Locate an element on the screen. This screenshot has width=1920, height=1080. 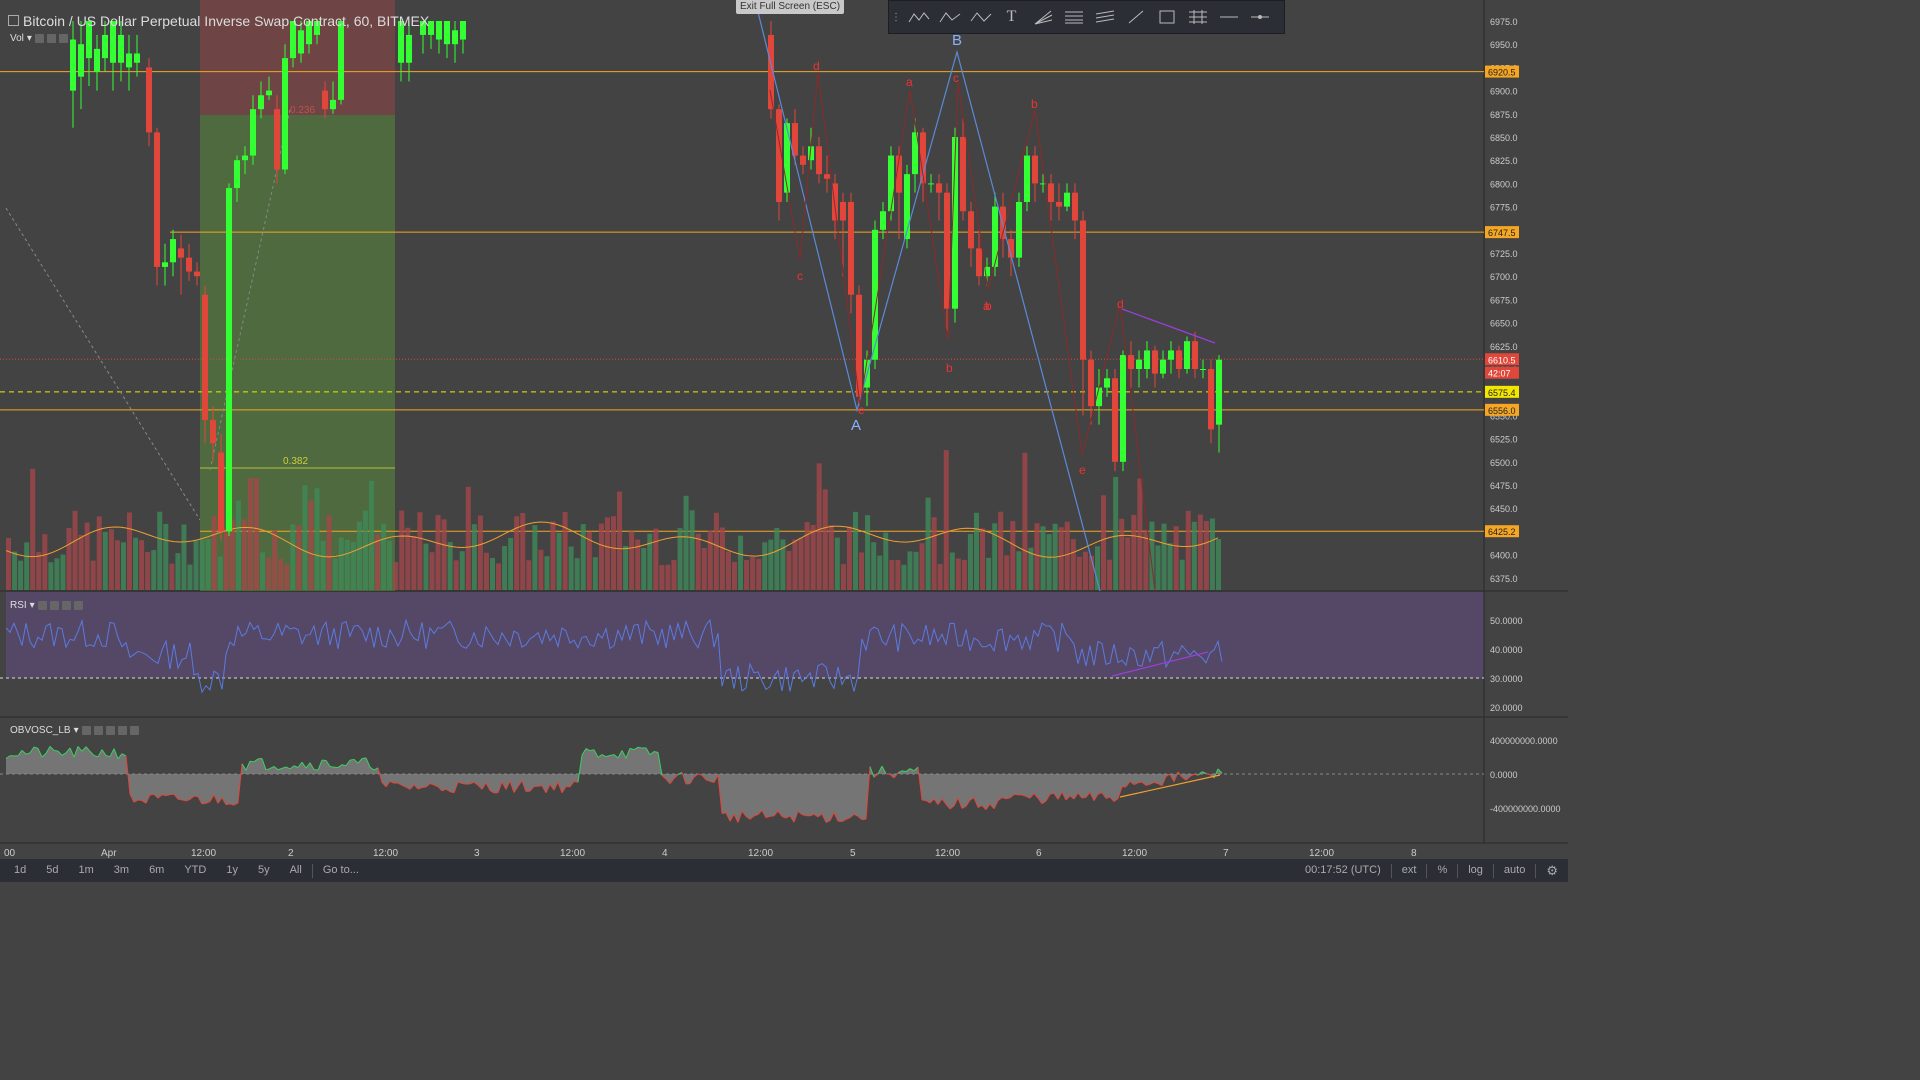
regression-channel-icon is located at coordinates (1104, 17).